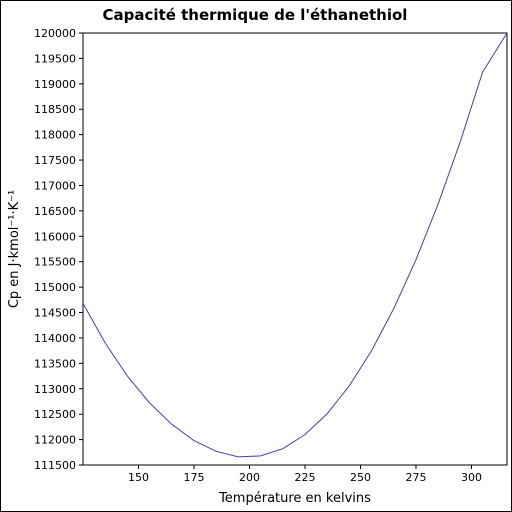  Describe the element at coordinates (55, 338) in the screenshot. I see `y-tick-label: 114000` at that location.